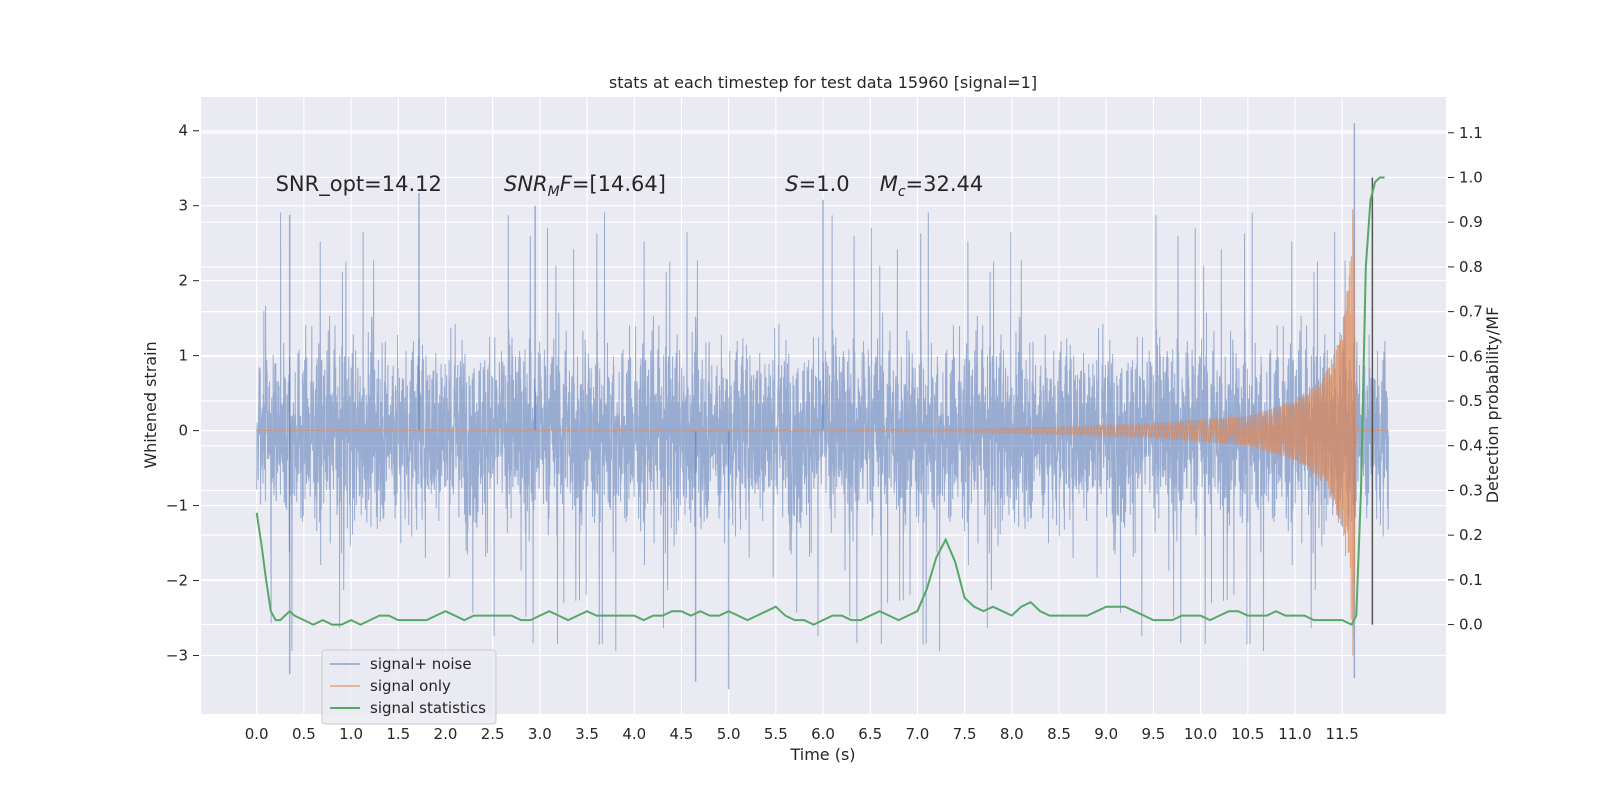  I want to click on x-tick-label: 0.0, so click(257, 734).